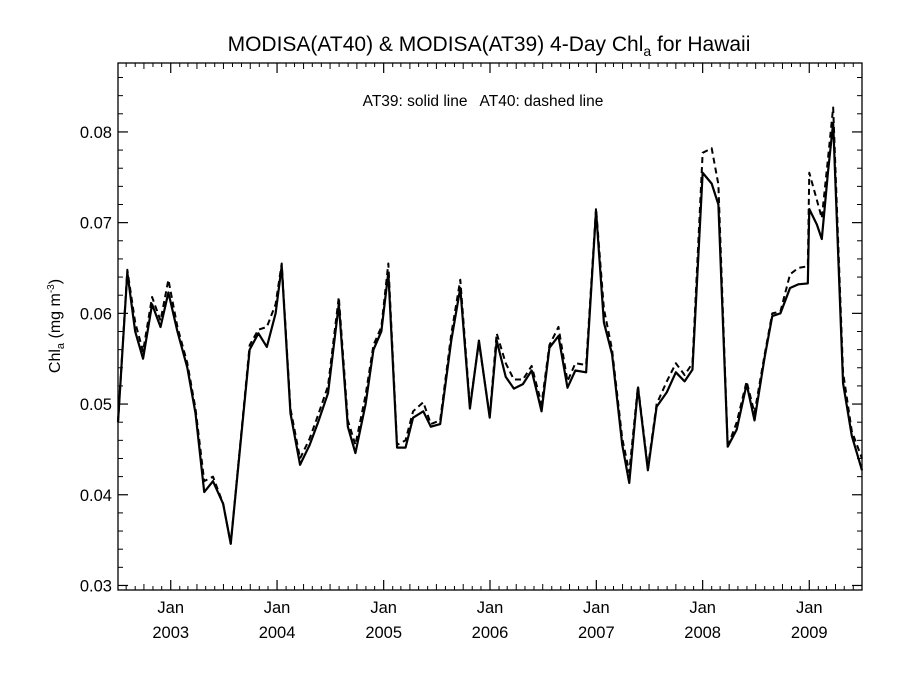  I want to click on y-tick-label: 0.03, so click(96, 586).